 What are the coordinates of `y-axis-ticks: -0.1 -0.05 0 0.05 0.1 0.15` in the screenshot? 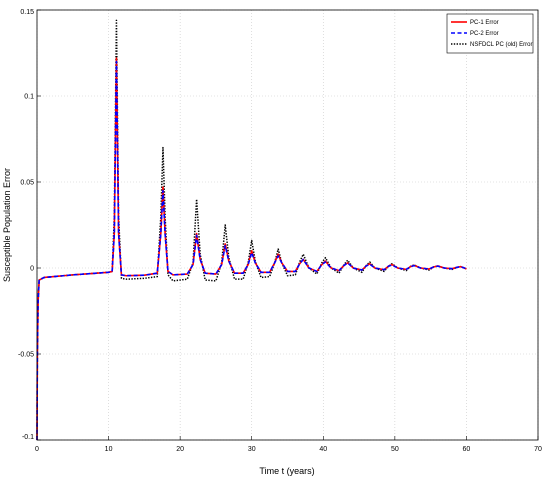 It's located at (29, 225).